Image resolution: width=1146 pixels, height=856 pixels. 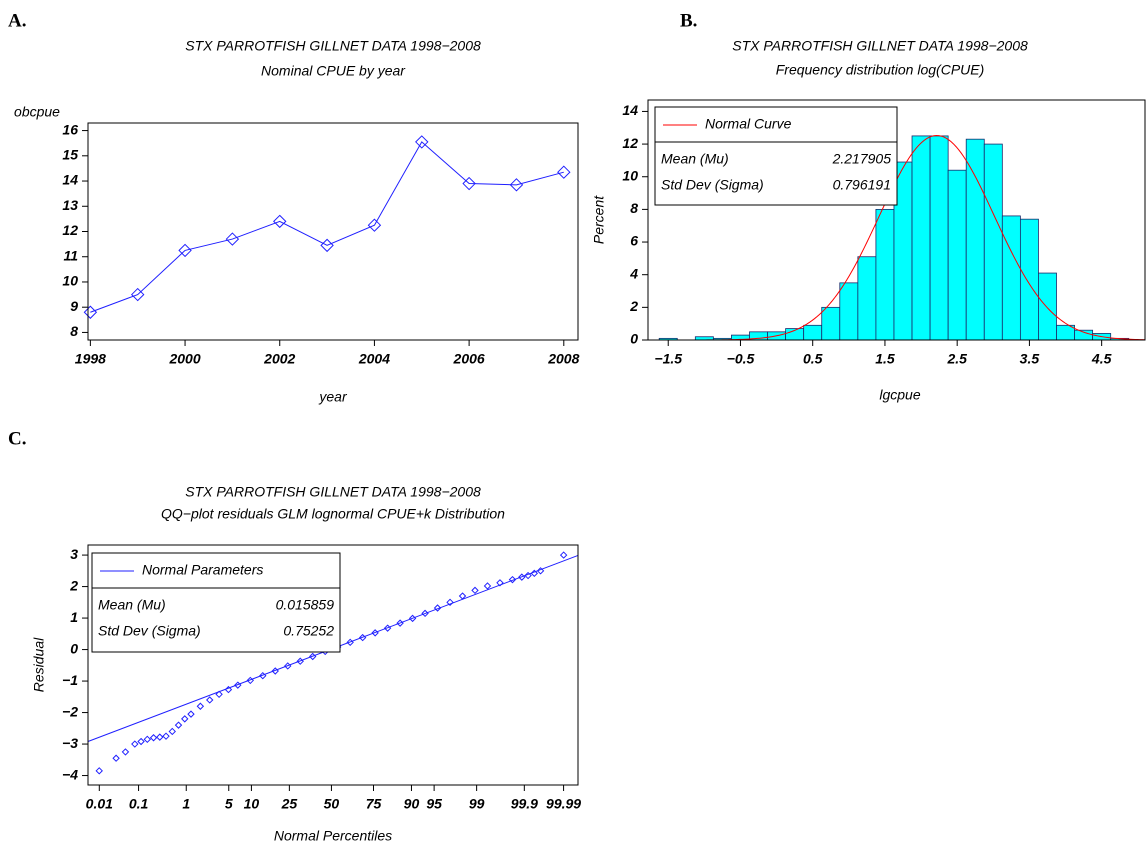 I want to click on chart-title: STX PARROTFISH GILLNET DATA 1998−2008, so click(x=333, y=492).